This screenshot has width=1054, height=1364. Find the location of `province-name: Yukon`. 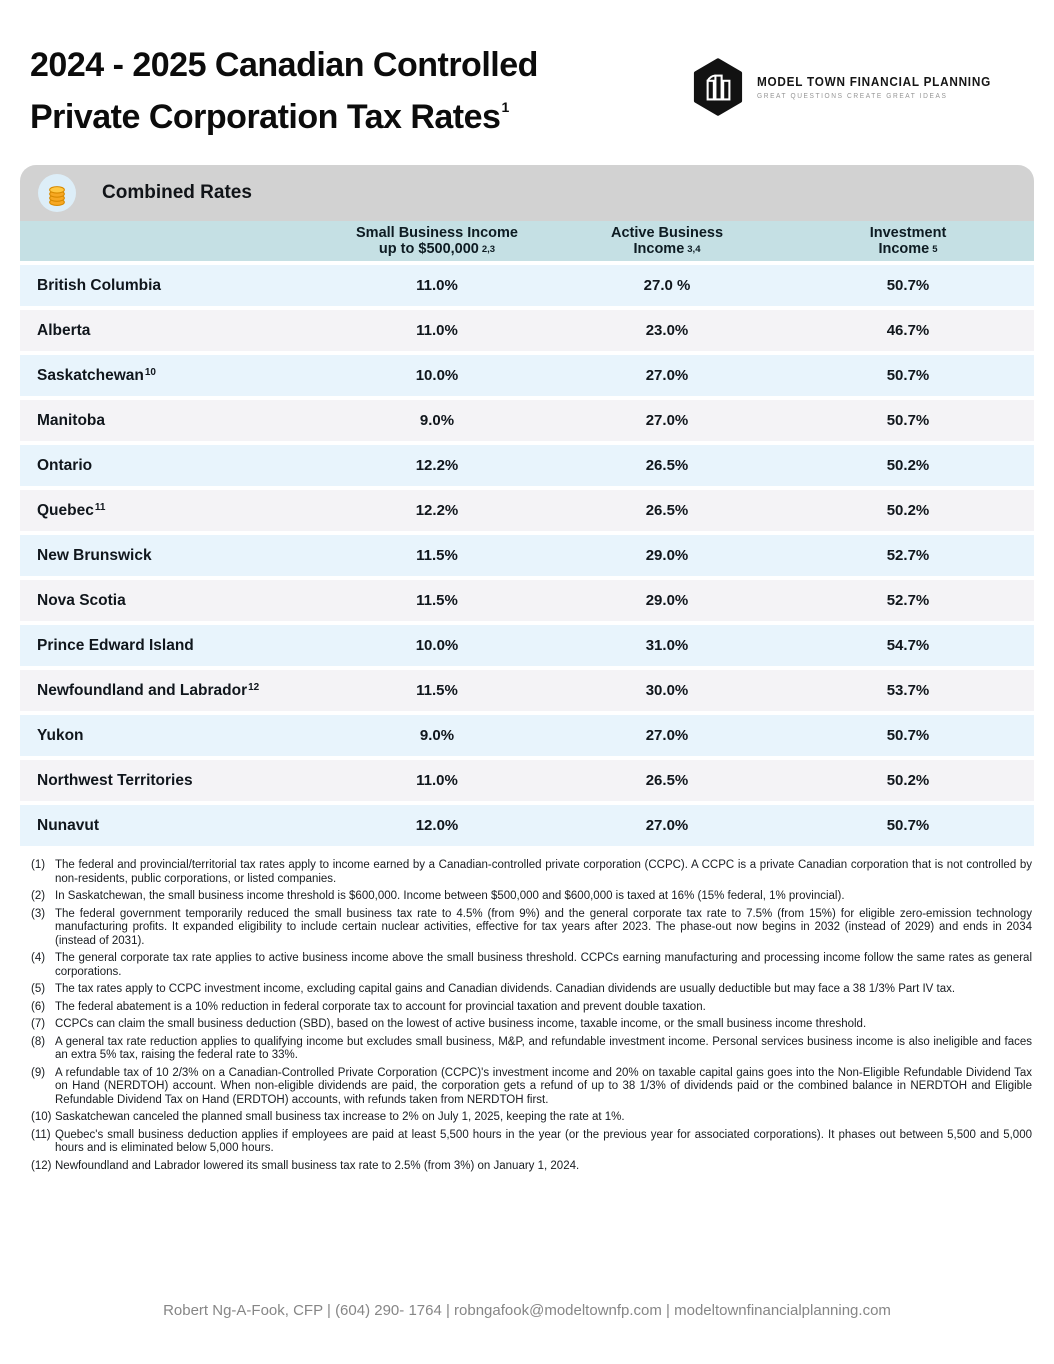

province-name: Yukon is located at coordinates (60, 735).